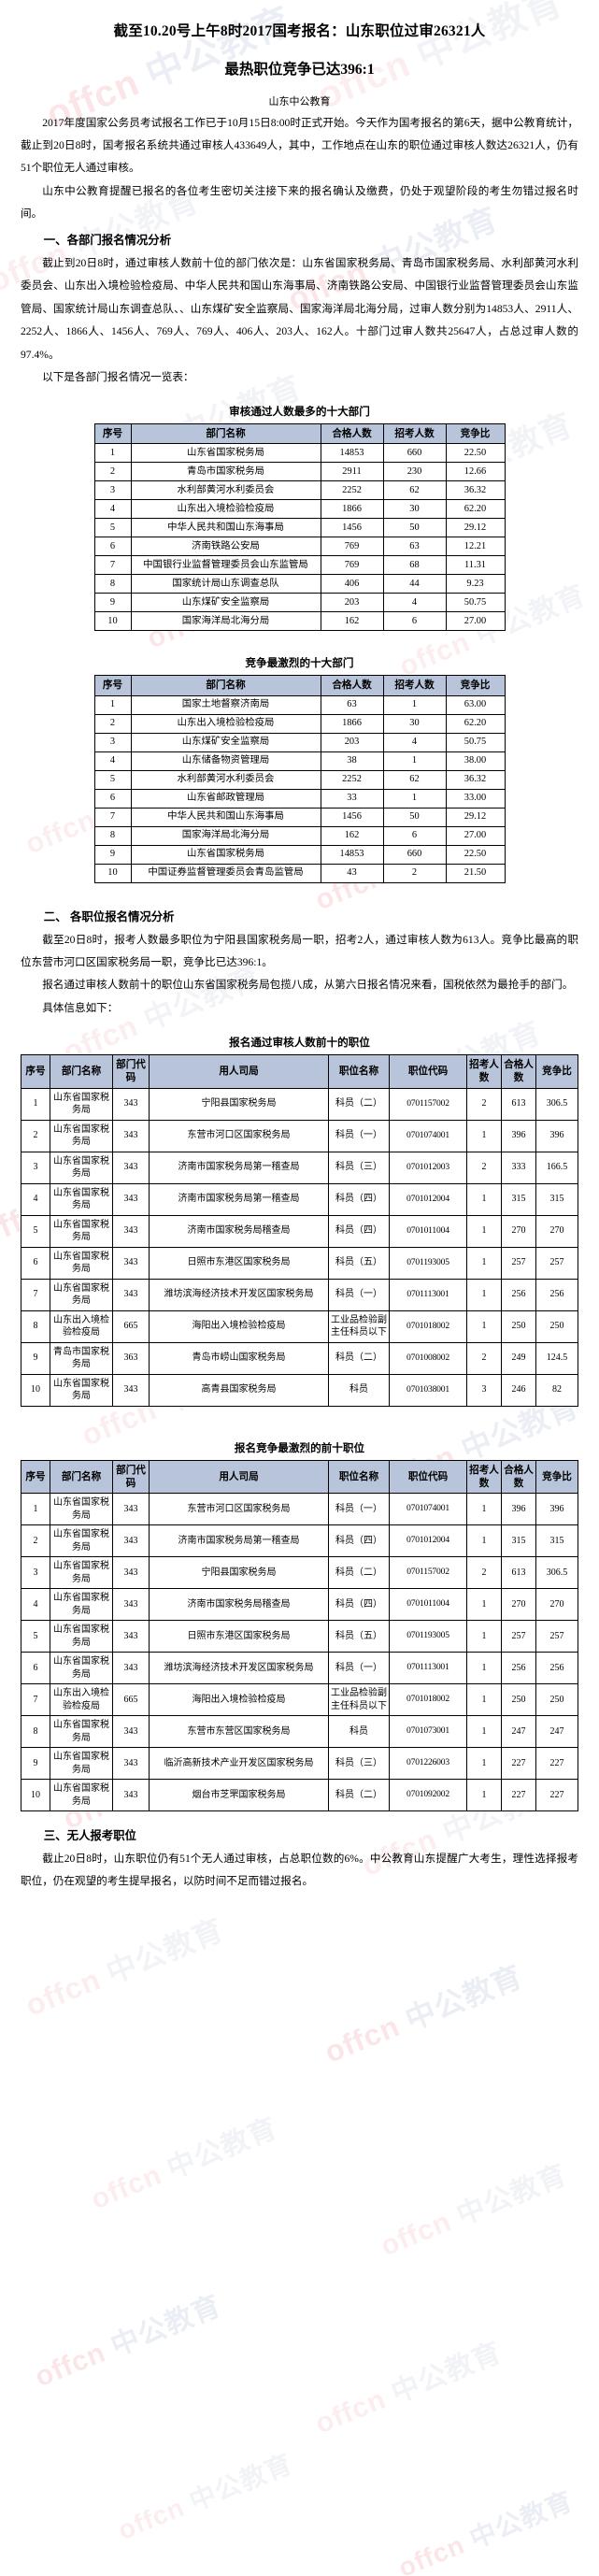 Image resolution: width=599 pixels, height=2576 pixels. Describe the element at coordinates (518, 1541) in the screenshot. I see `table-cell: 315` at that location.